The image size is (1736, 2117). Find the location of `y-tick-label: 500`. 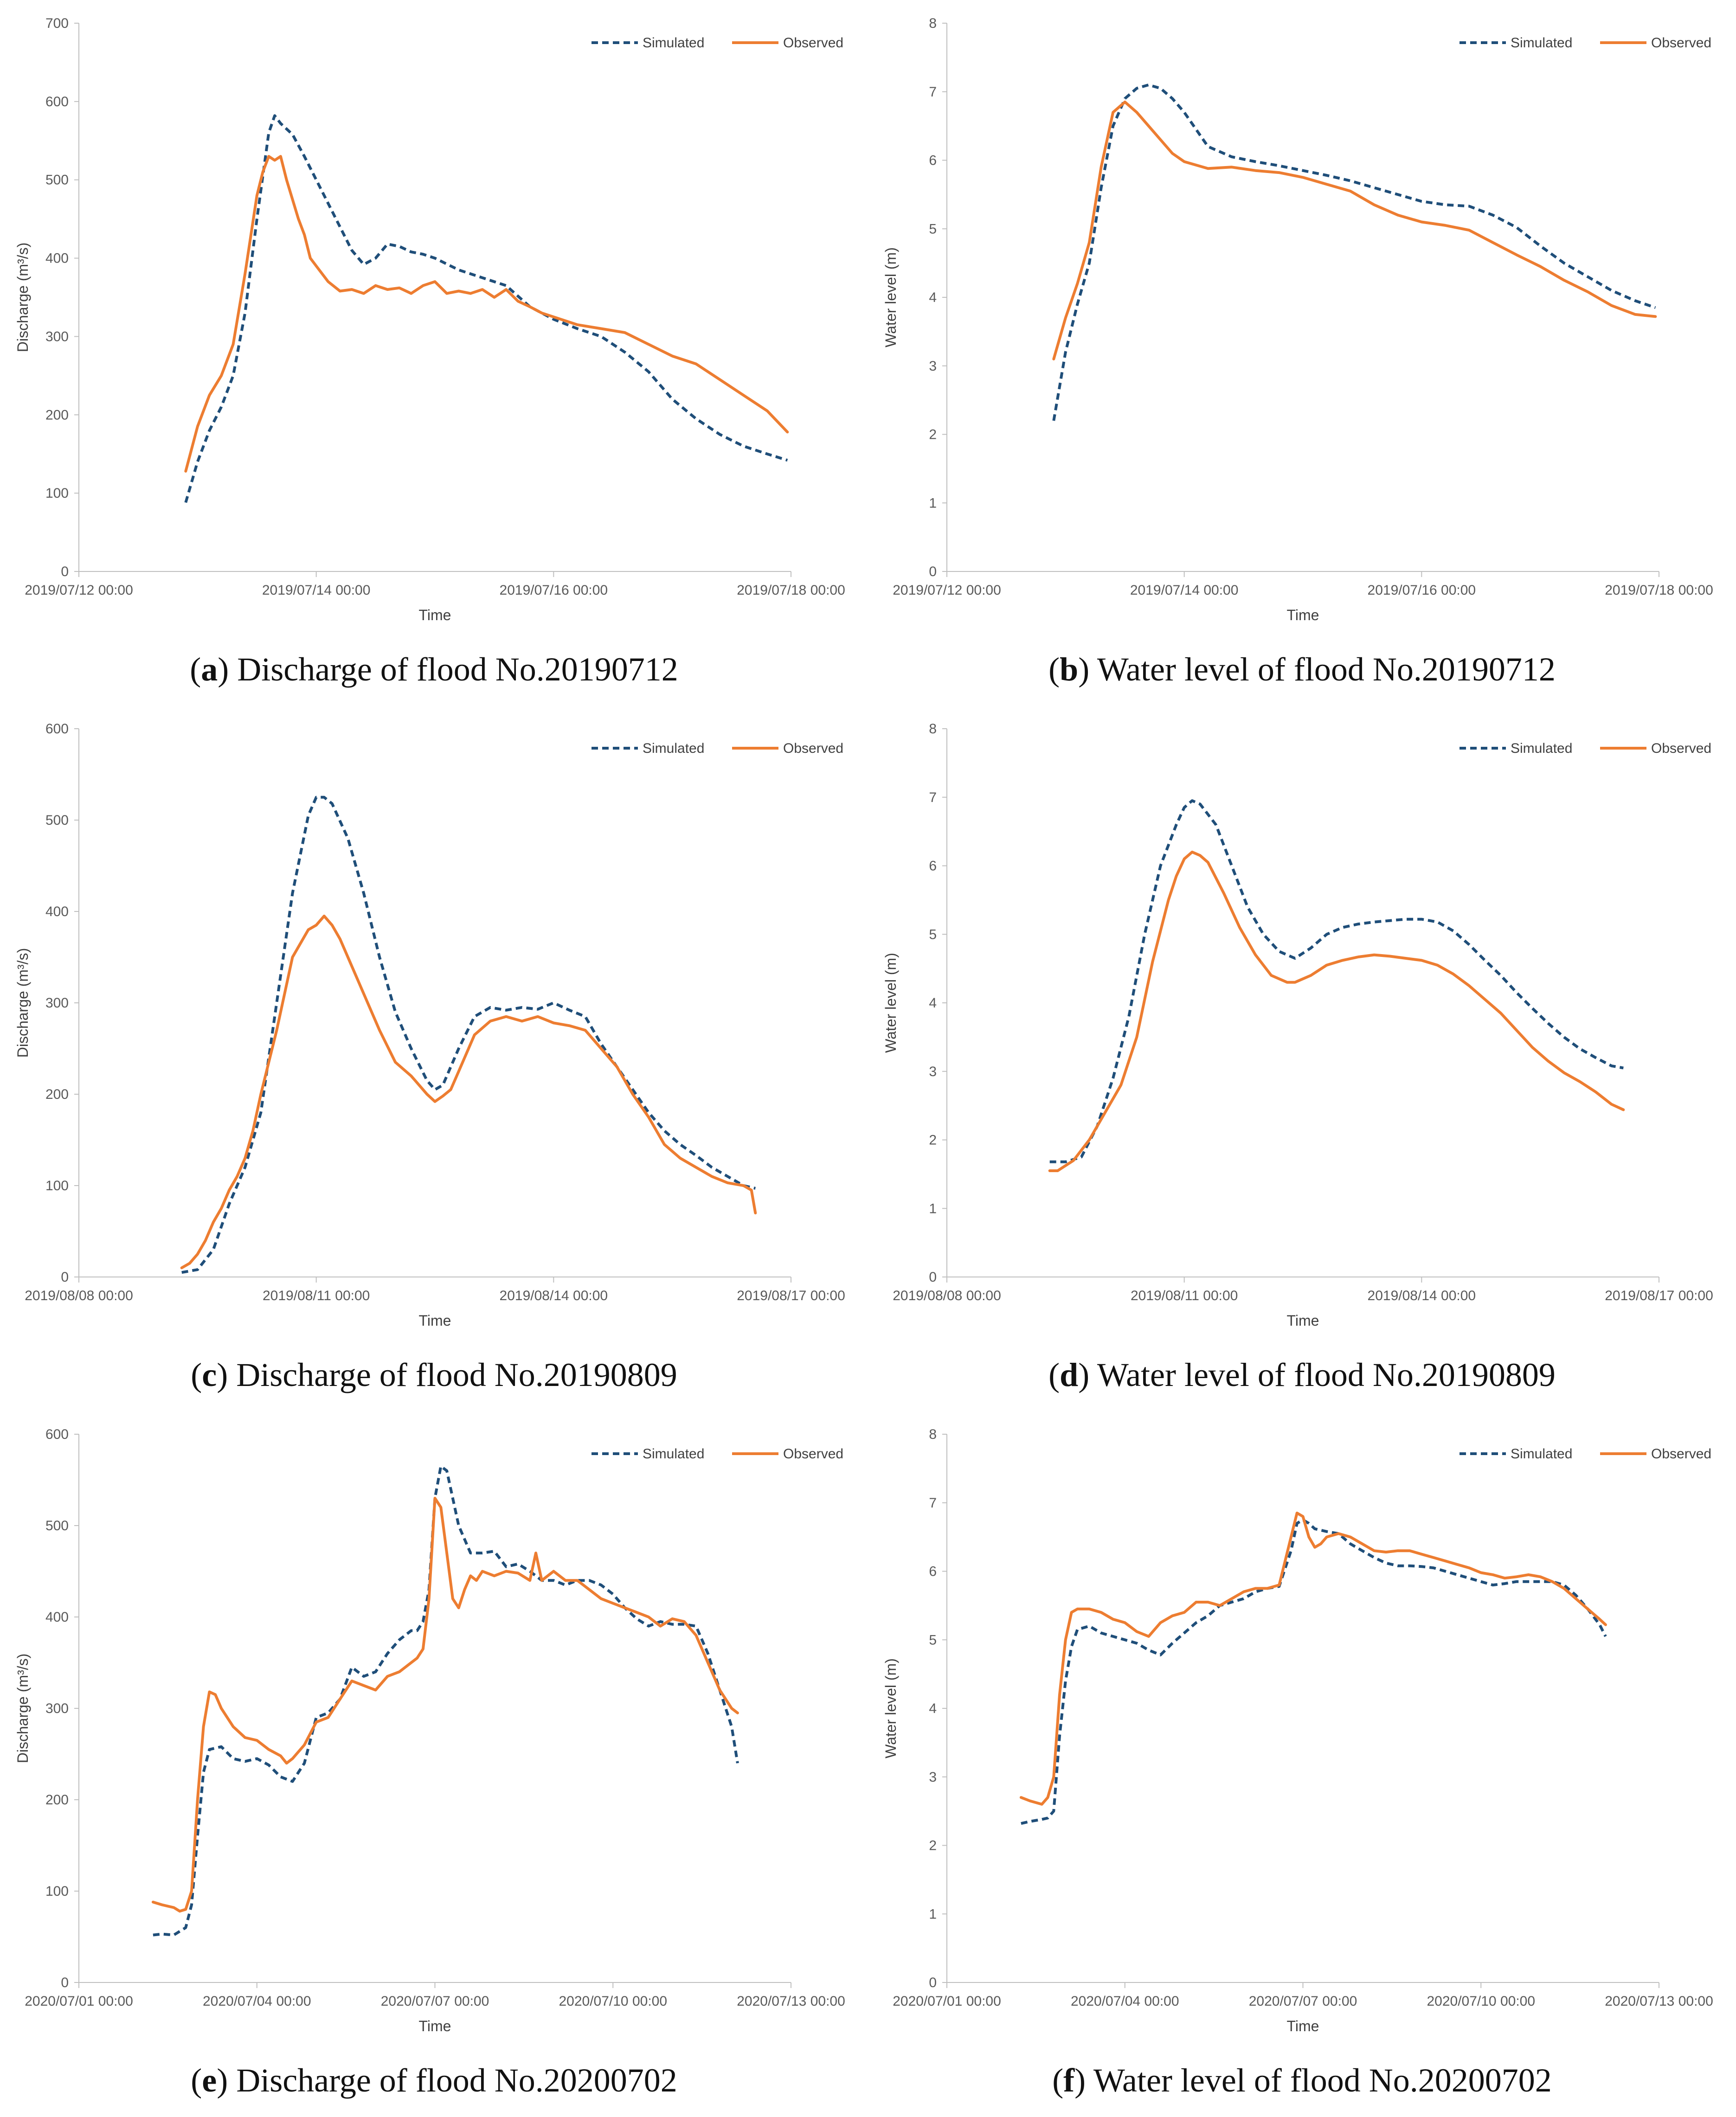

y-tick-label: 500 is located at coordinates (57, 820).